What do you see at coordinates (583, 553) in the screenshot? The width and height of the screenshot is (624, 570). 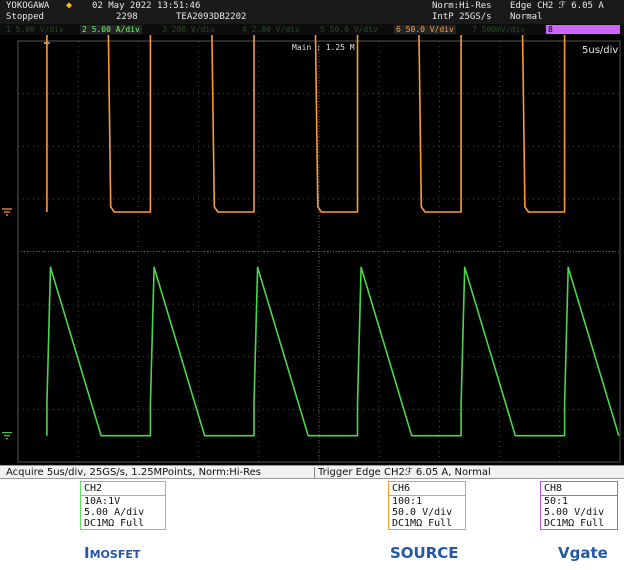 I see `label-vgate: Vgate` at bounding box center [583, 553].